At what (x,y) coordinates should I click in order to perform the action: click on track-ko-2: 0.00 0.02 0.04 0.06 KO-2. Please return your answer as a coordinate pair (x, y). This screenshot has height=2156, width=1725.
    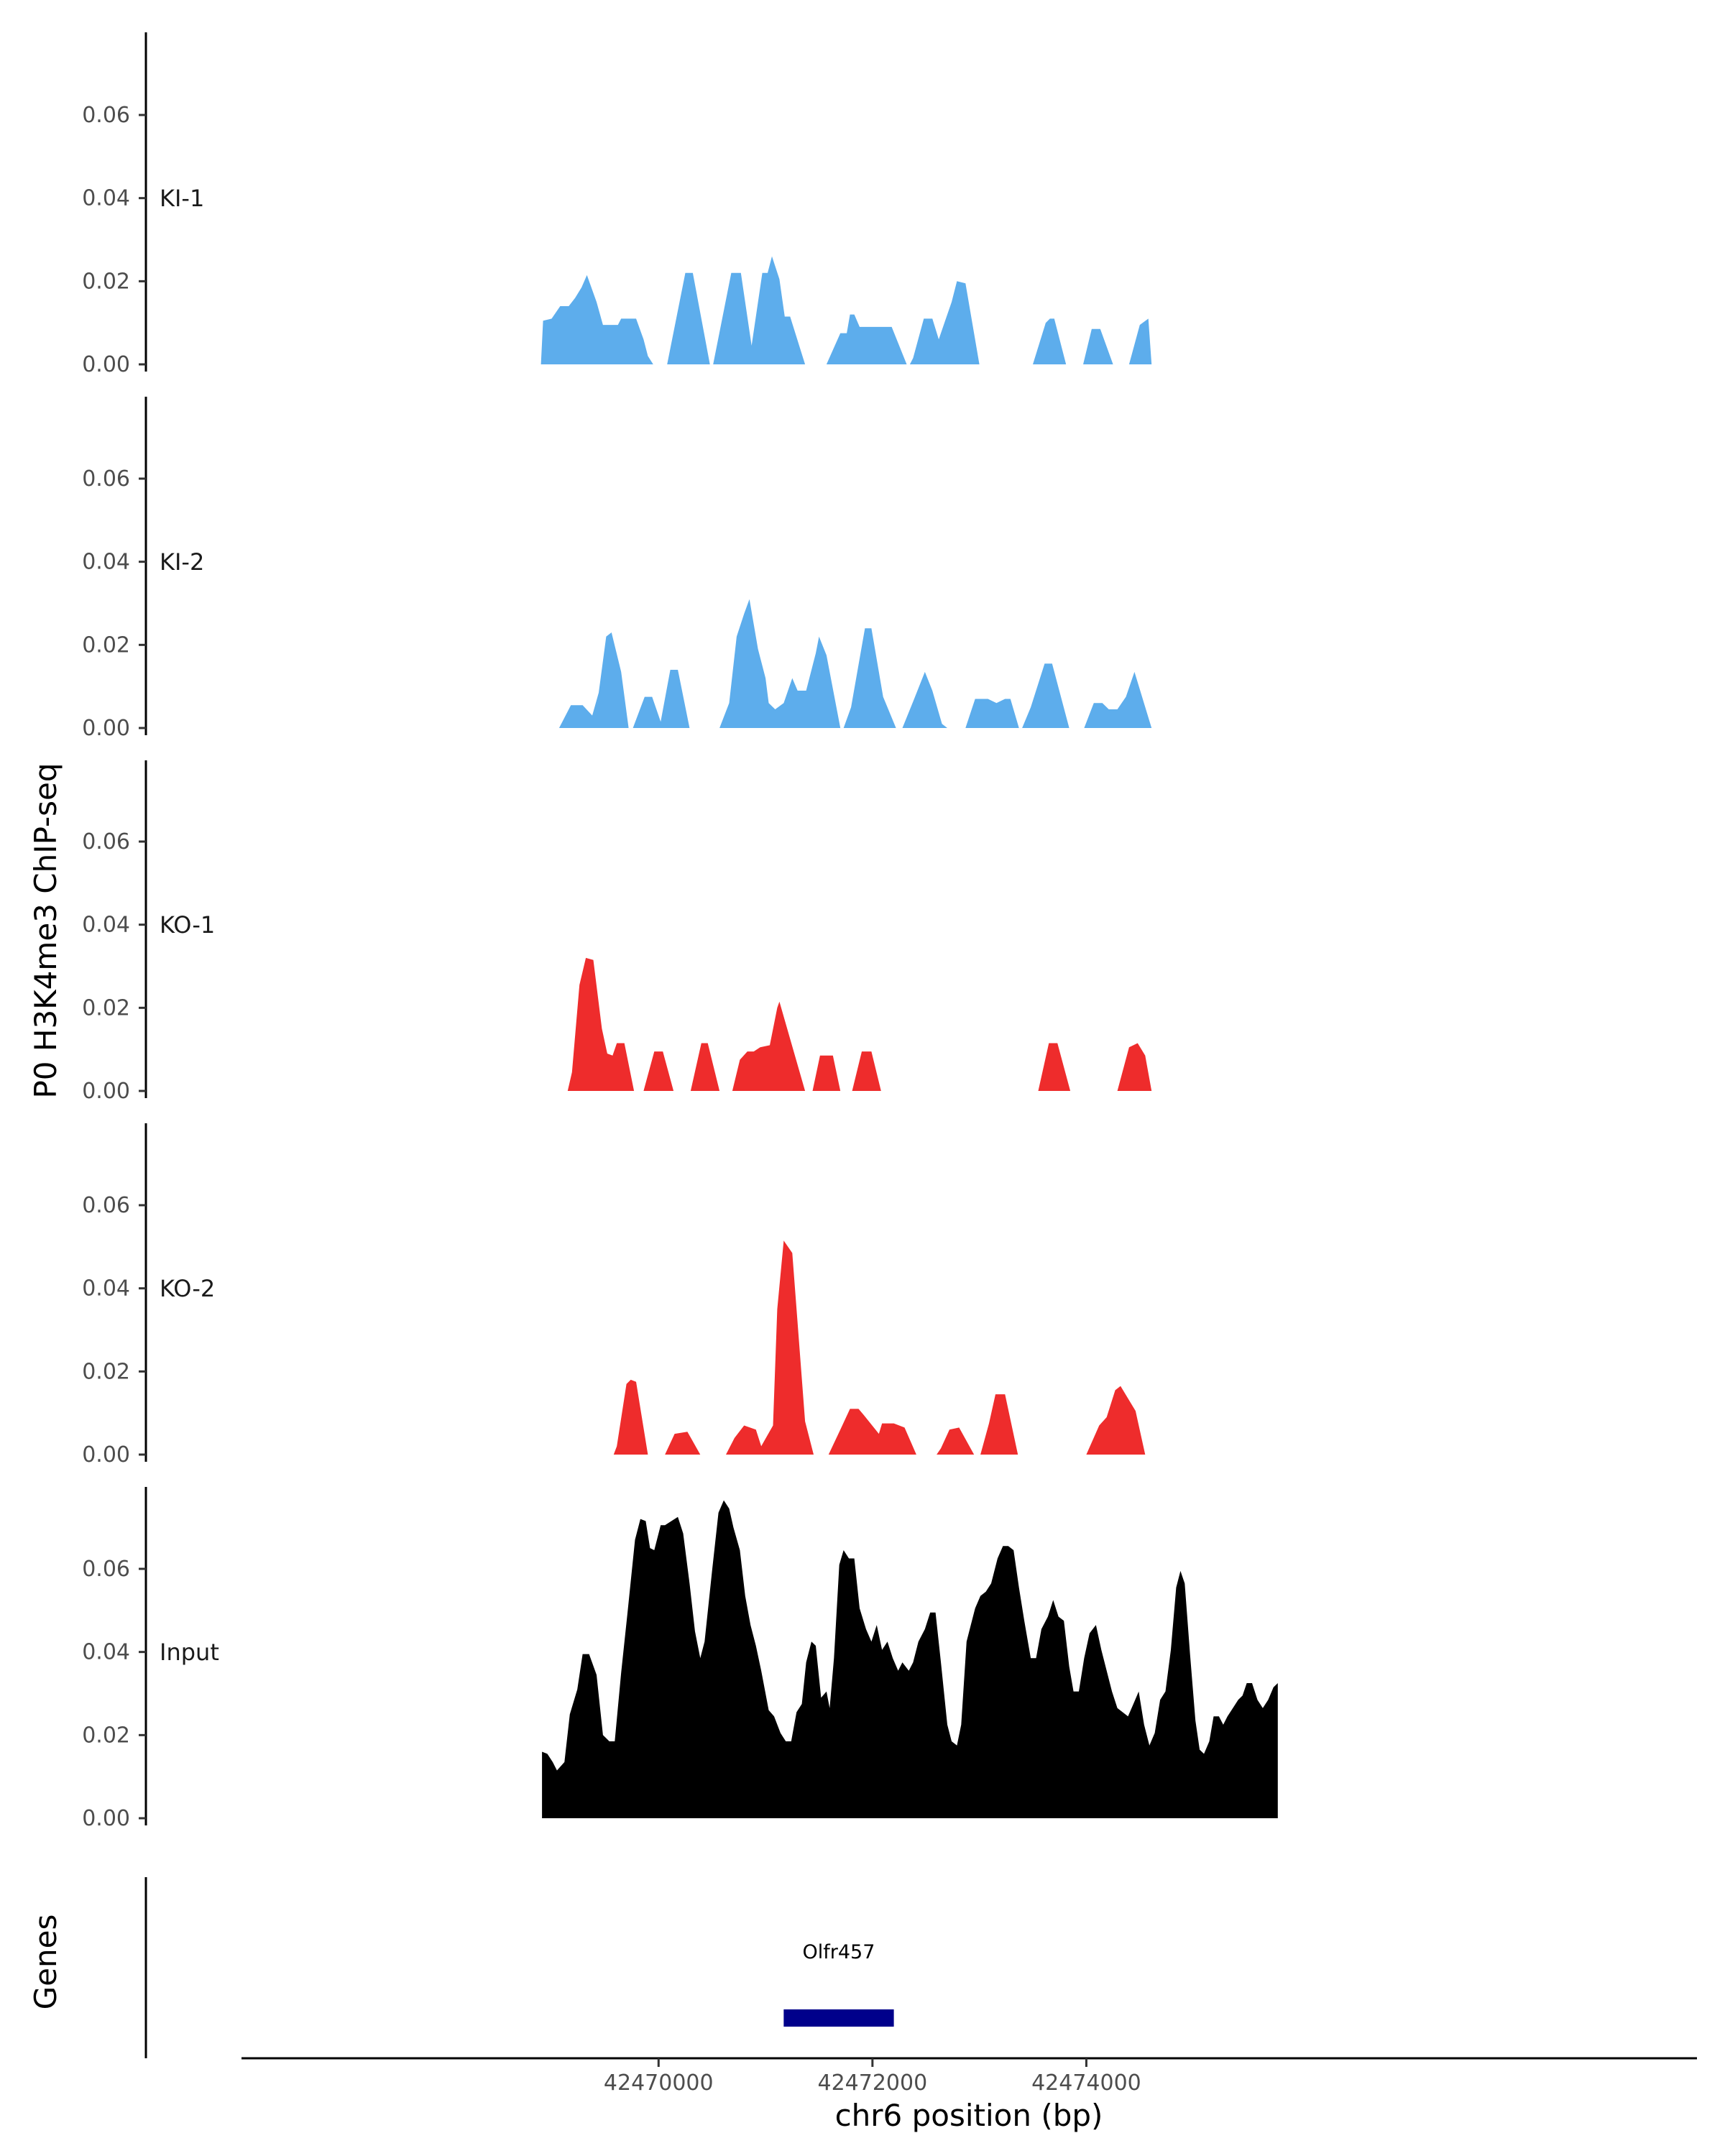
    Looking at the image, I should click on (614, 1296).